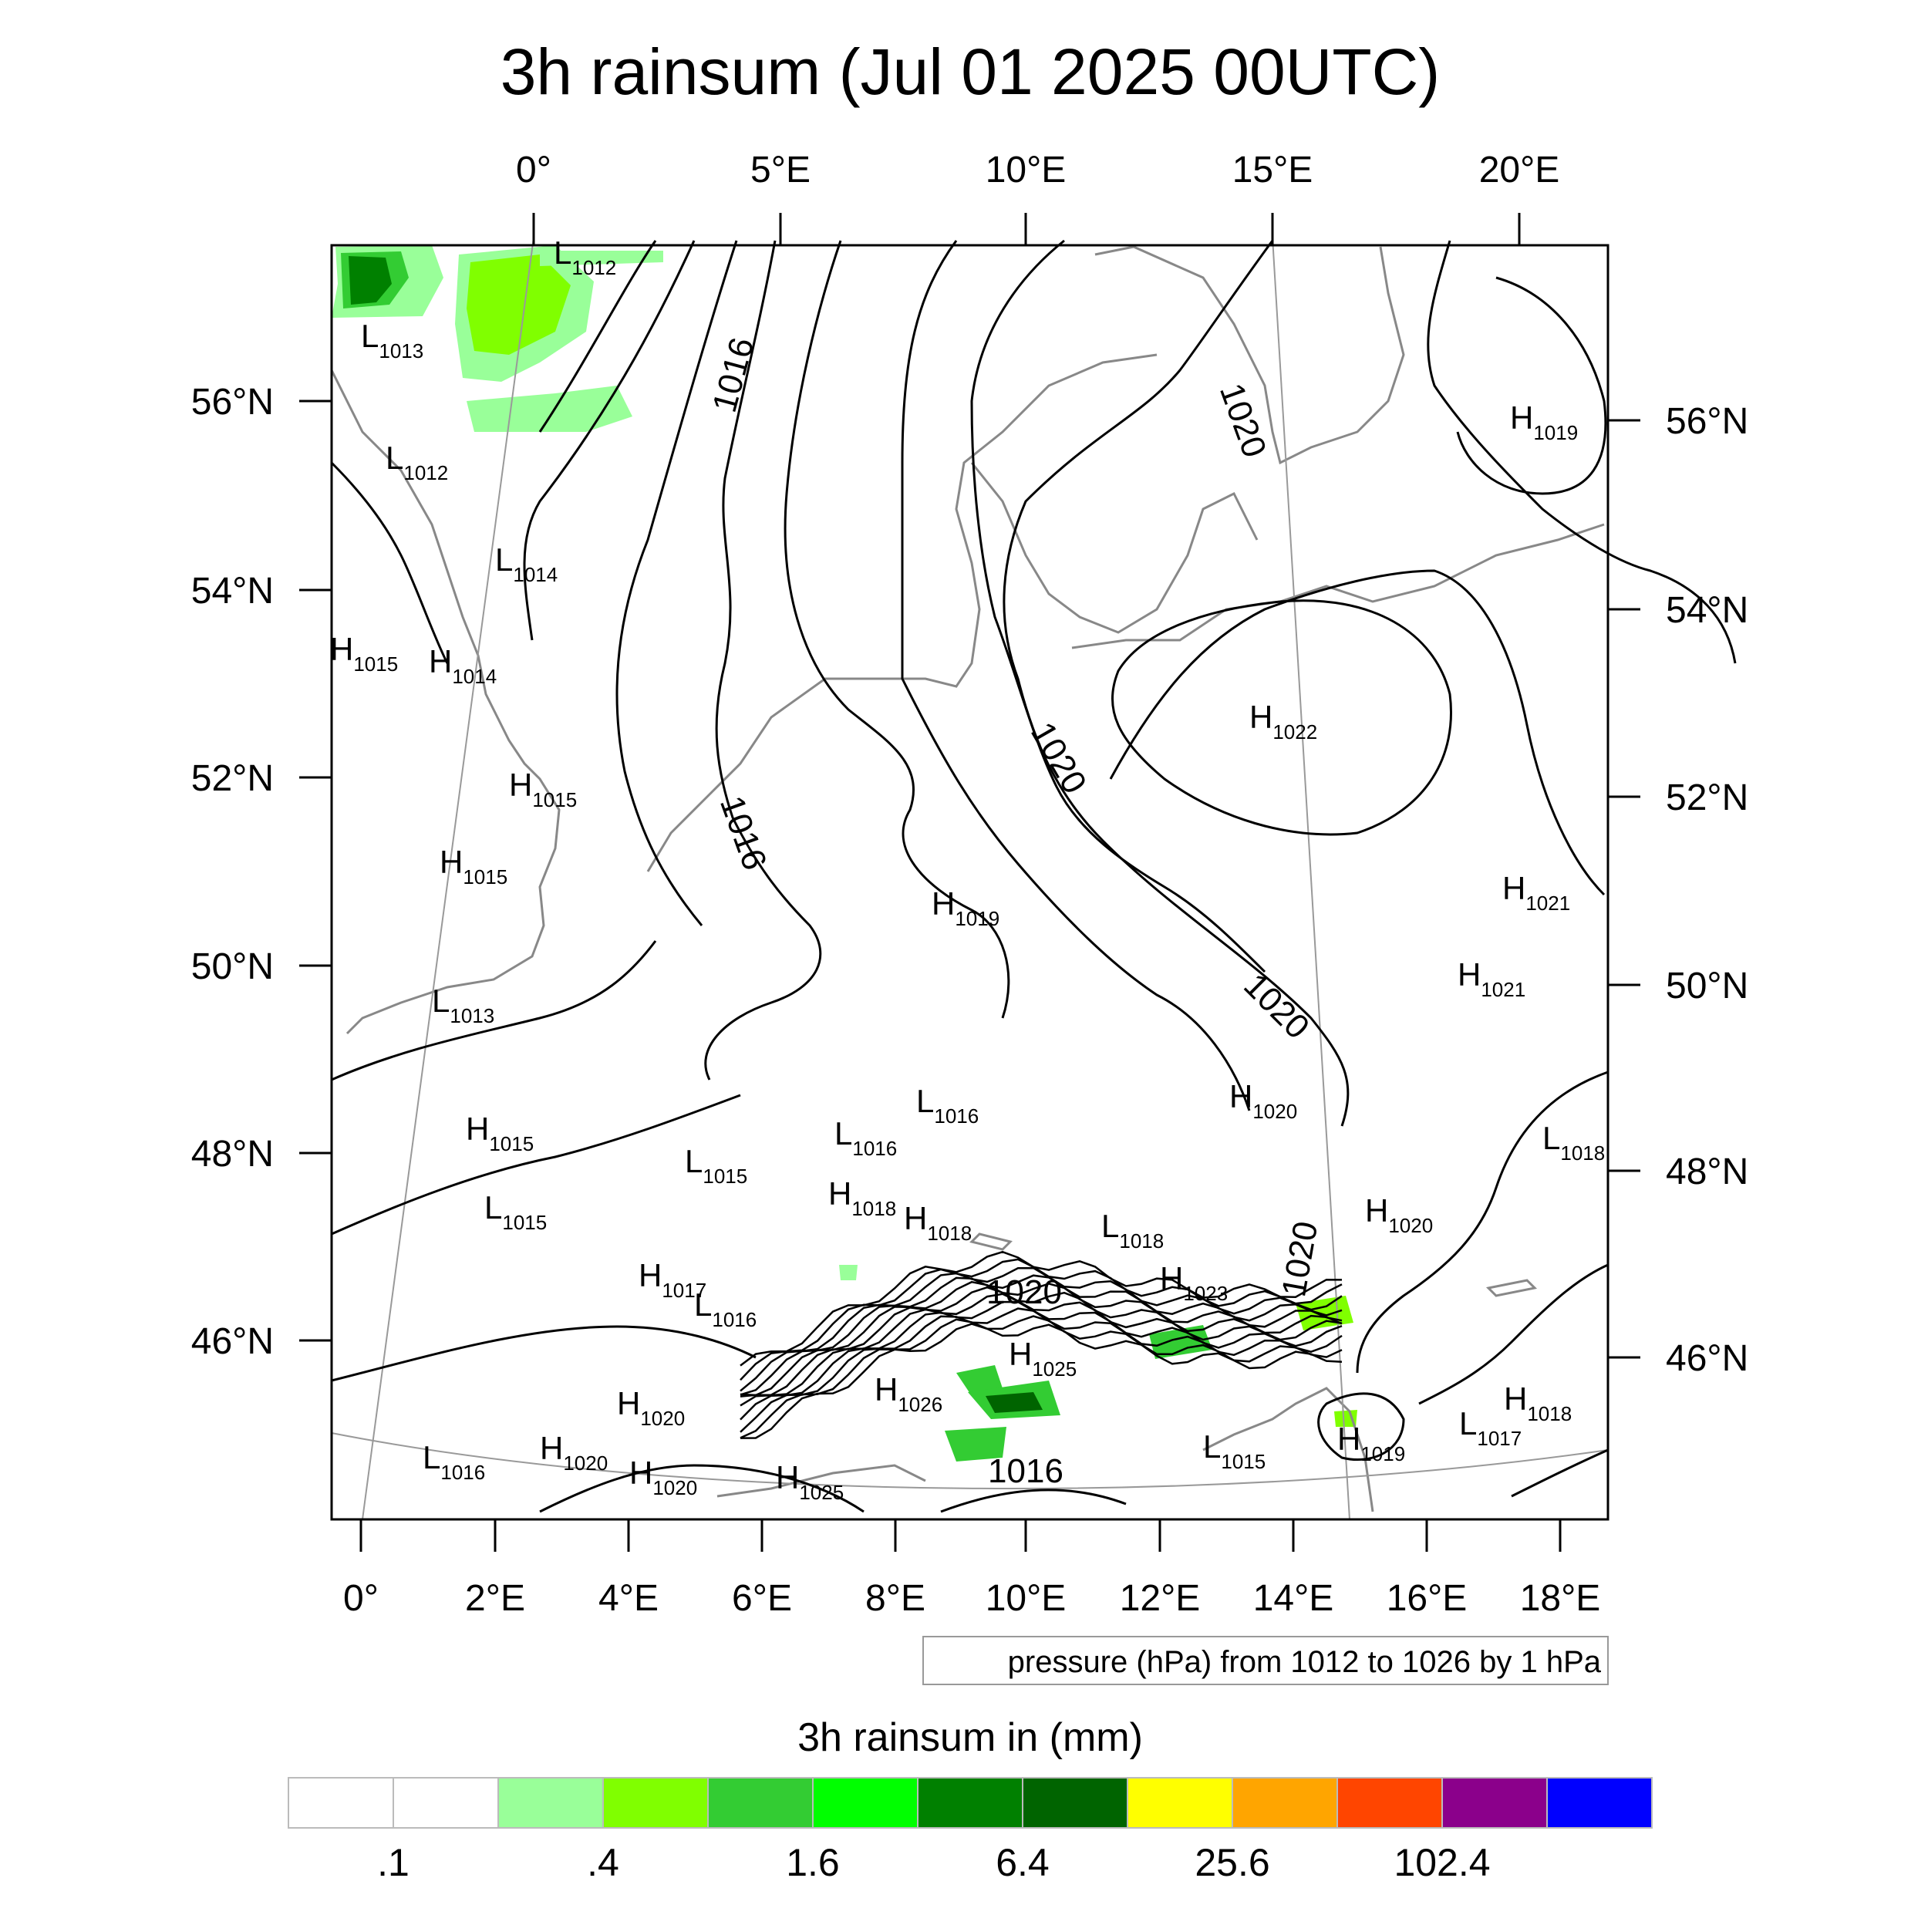 The image size is (1928, 1932). I want to click on pressure-center-high-16: H1020, so click(663, 1477).